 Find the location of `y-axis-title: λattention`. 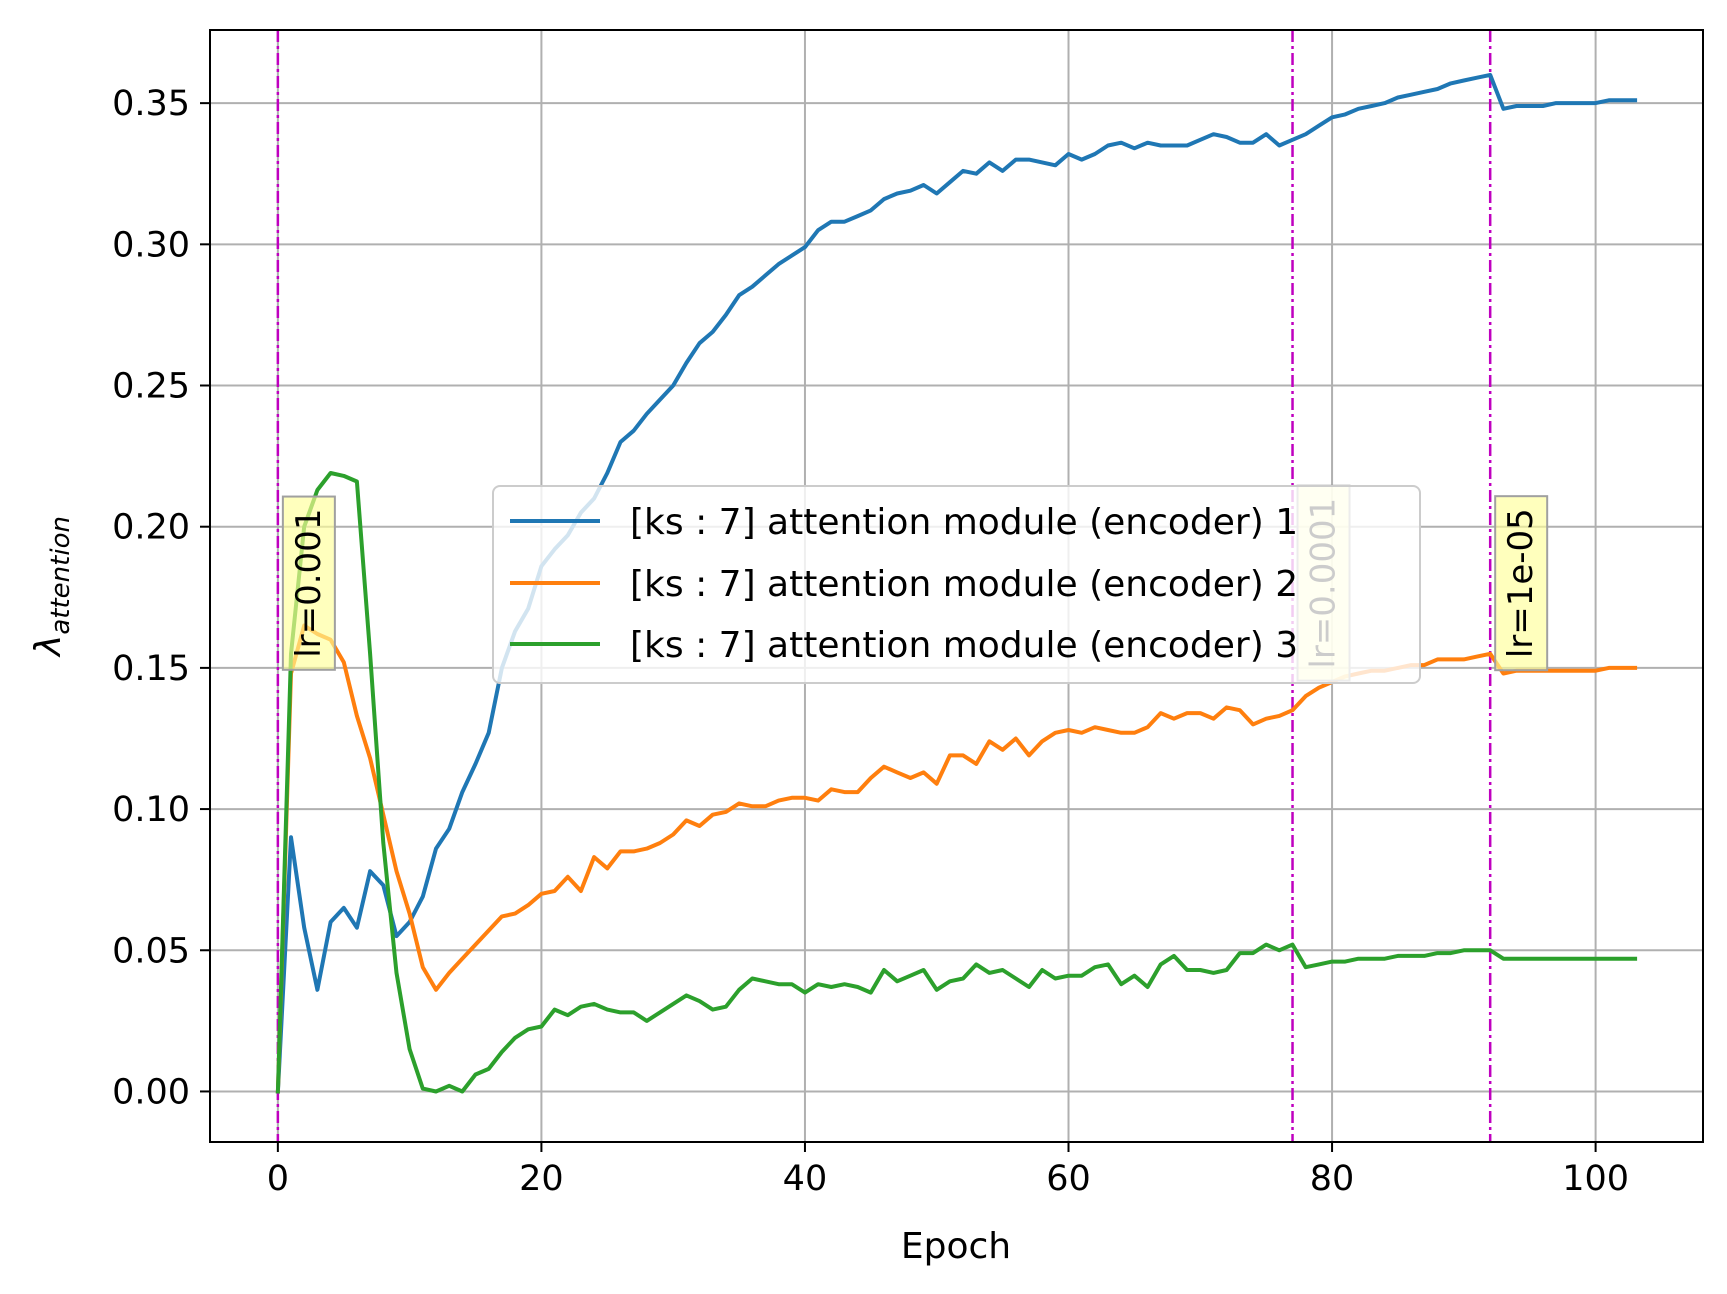

y-axis-title: λattention is located at coordinates (52, 587).